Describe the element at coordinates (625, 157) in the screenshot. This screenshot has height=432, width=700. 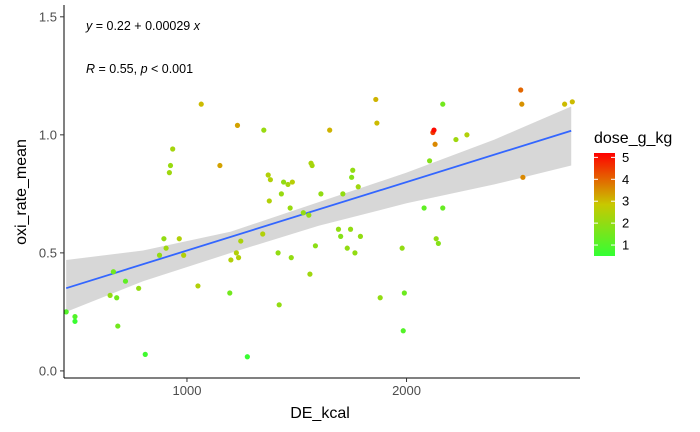
I see `legend-tick-label: 5` at that location.